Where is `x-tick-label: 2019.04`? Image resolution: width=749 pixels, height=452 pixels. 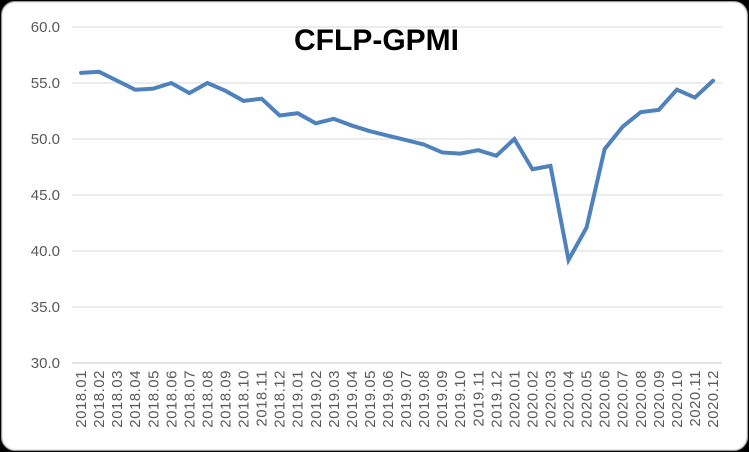 x-tick-label: 2019.04 is located at coordinates (352, 399).